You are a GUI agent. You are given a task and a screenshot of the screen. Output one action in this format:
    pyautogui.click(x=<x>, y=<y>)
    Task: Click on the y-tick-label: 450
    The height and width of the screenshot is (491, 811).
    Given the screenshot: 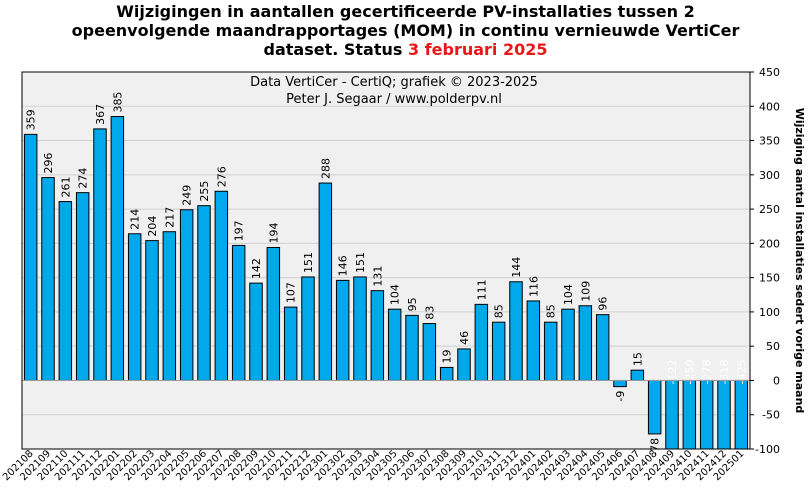 What is the action you would take?
    pyautogui.click(x=769, y=72)
    